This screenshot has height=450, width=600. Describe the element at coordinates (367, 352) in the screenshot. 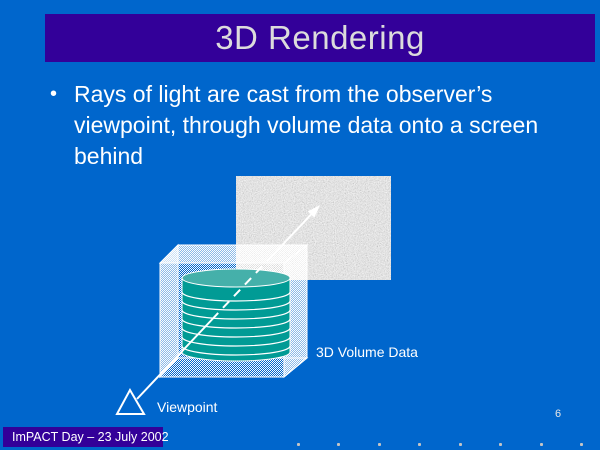

I see `volume-data-label: 3D Volume Data` at that location.